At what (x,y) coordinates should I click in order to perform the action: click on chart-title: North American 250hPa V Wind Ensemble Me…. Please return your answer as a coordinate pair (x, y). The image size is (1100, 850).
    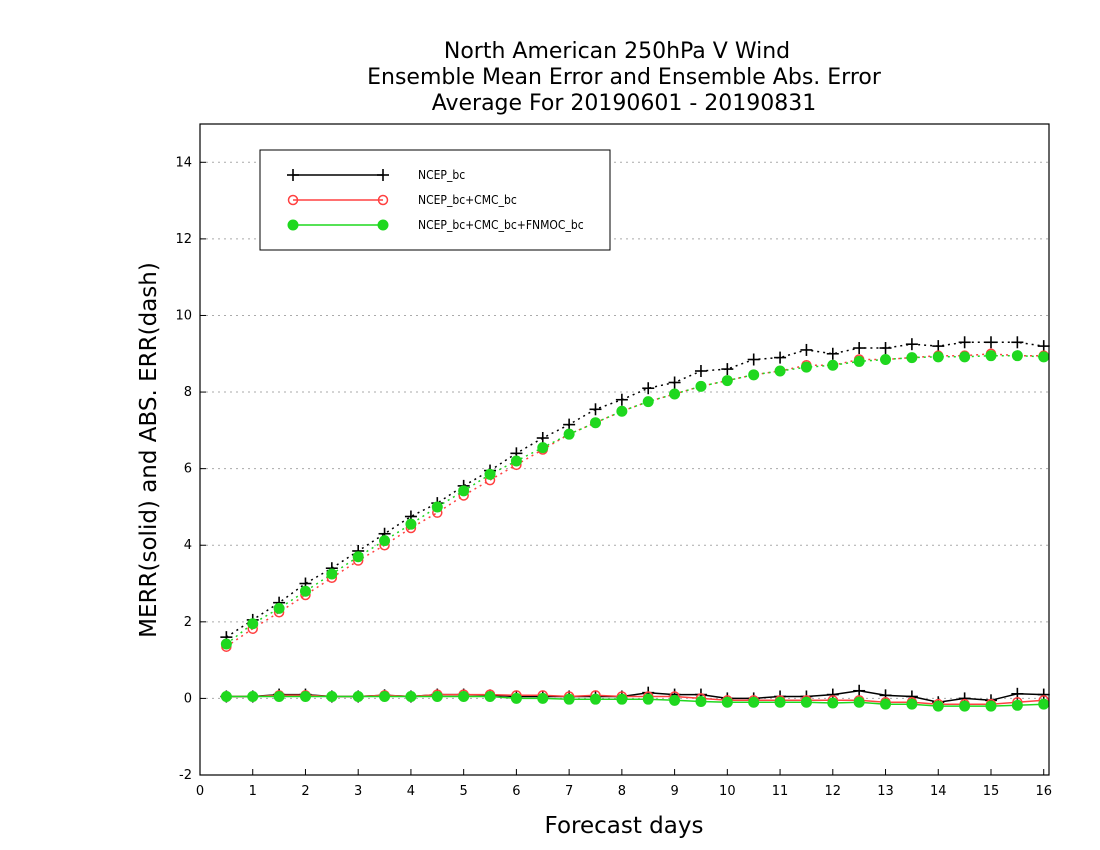
    Looking at the image, I should click on (624, 77).